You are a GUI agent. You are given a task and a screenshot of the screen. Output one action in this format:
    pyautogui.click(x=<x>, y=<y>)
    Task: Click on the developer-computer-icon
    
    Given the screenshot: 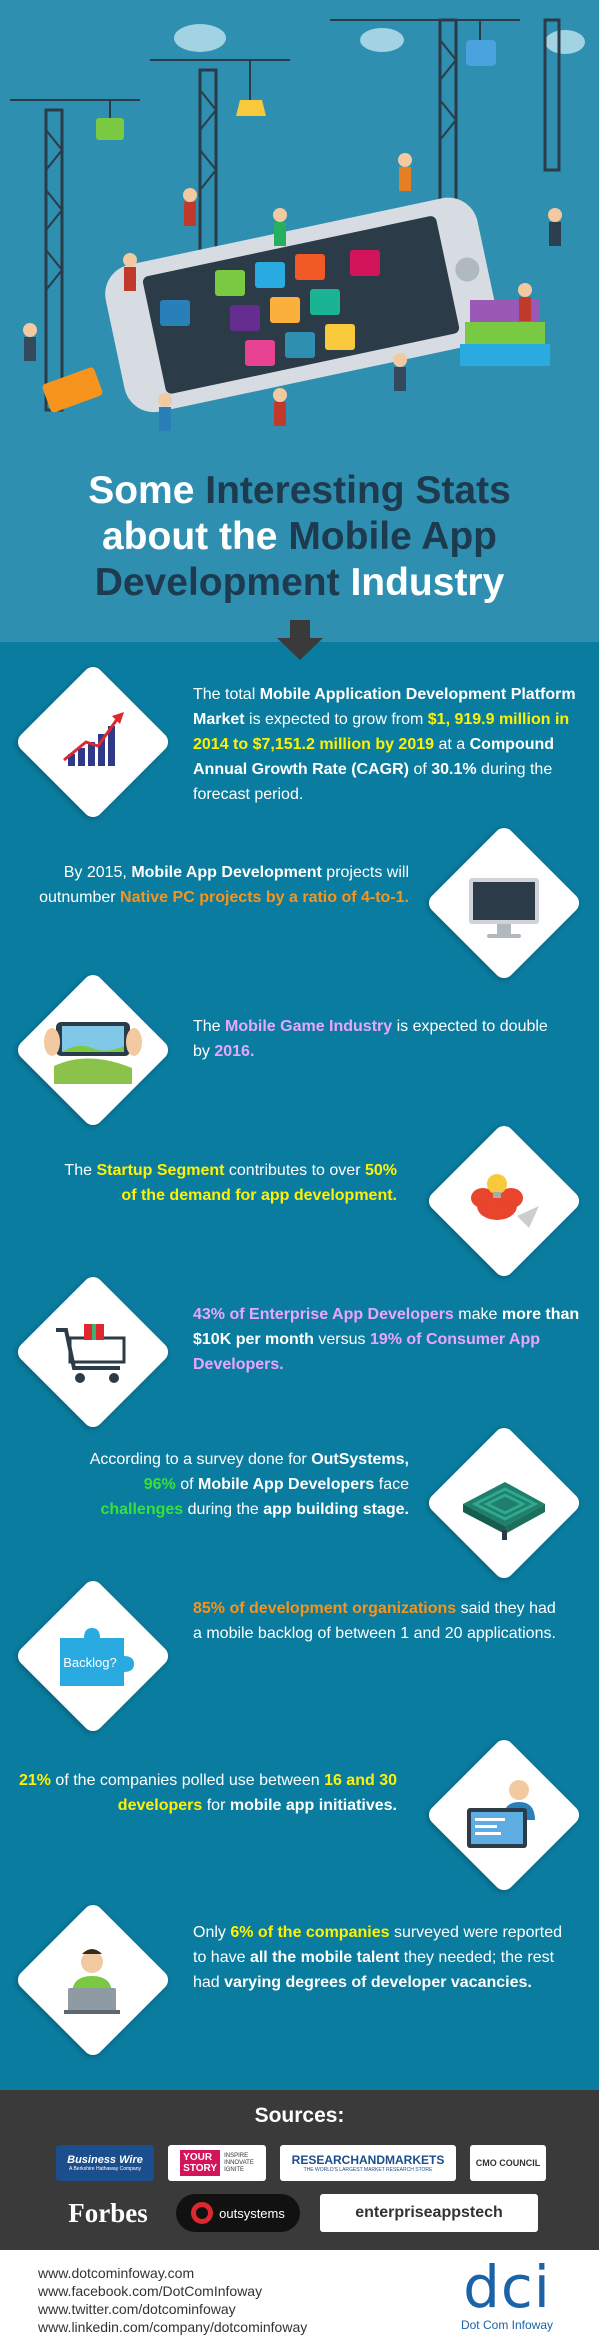 What is the action you would take?
    pyautogui.click(x=501, y=1814)
    